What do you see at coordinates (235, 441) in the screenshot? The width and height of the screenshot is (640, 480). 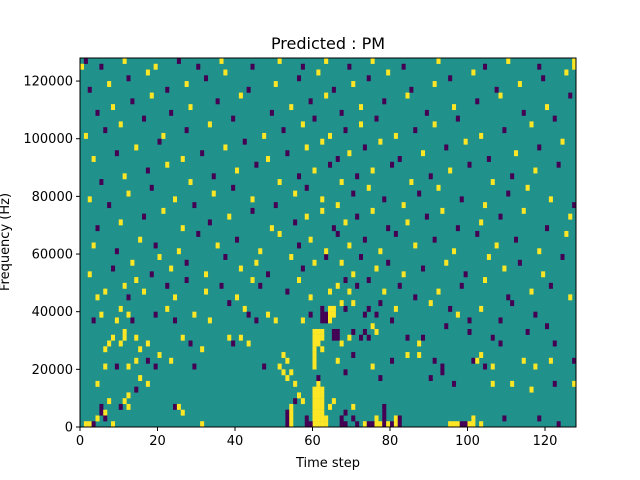 I see `x-tick-label: 40` at bounding box center [235, 441].